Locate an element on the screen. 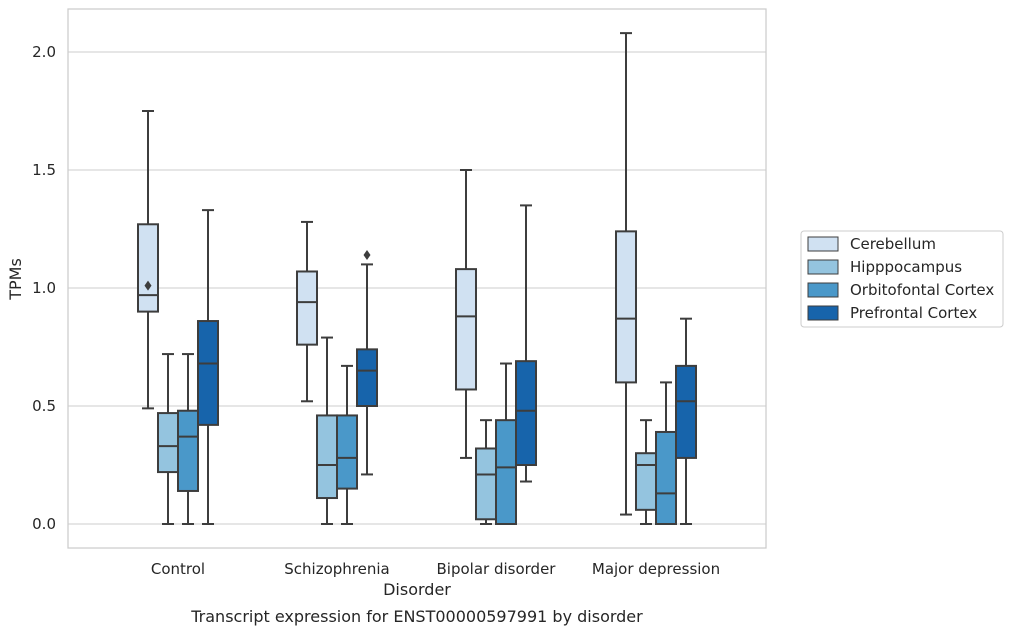 The image size is (1014, 634). y-axis-label: TPMs is located at coordinates (15, 279).